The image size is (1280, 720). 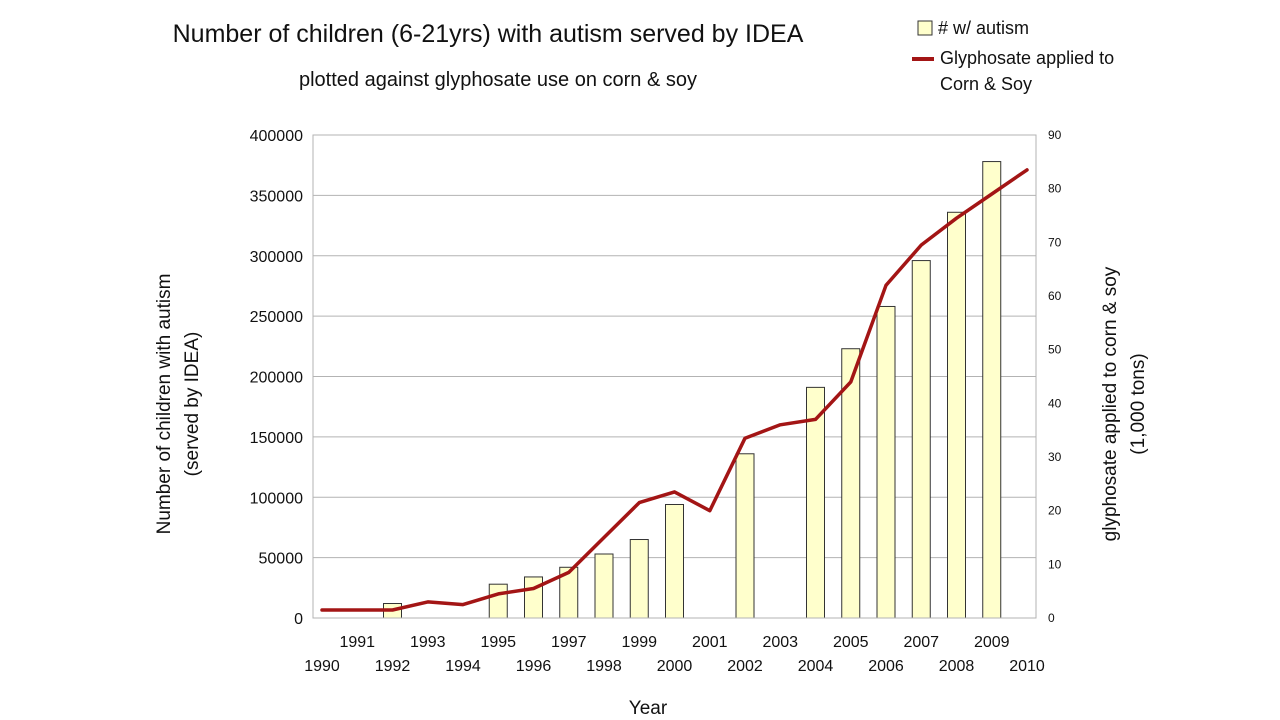 I want to click on x-tick-label: 1998, so click(x=604, y=666).